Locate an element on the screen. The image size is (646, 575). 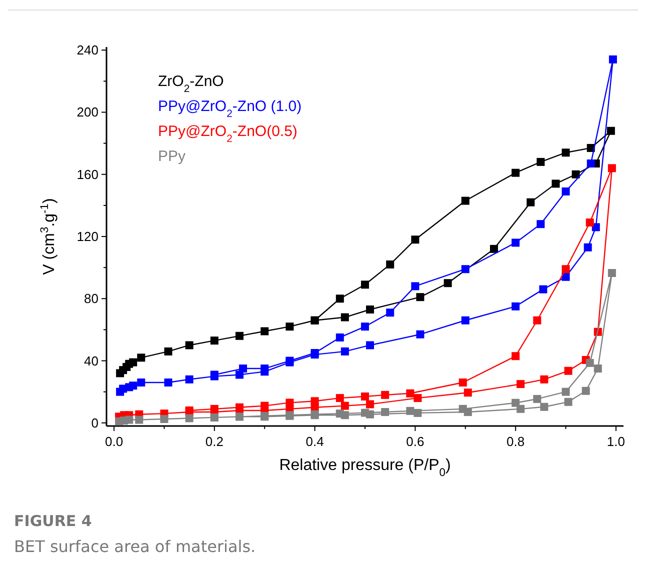
x-tick-label: 0.2 is located at coordinates (214, 441).